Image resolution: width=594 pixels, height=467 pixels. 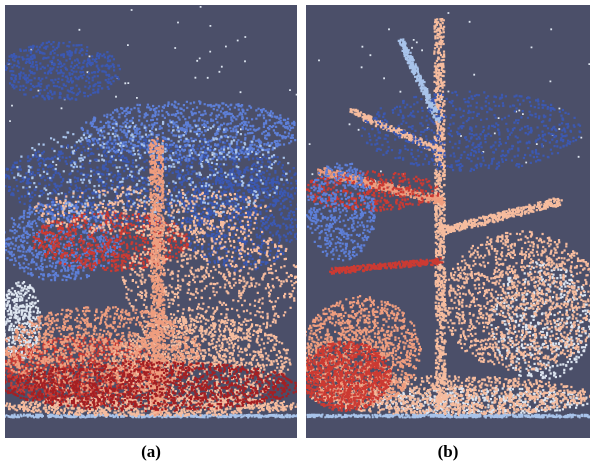 I want to click on panel-label: (a), so click(x=151, y=451).